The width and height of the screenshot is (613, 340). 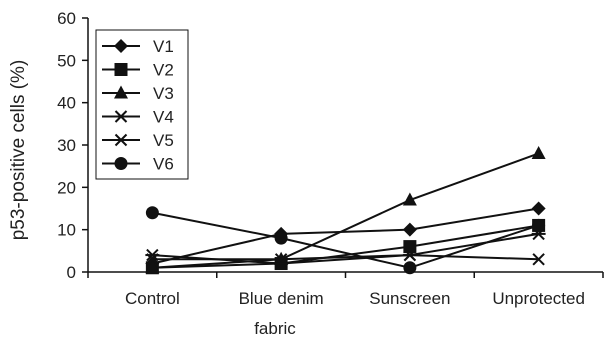 I want to click on legend-item-v6: V6, so click(x=138, y=164).